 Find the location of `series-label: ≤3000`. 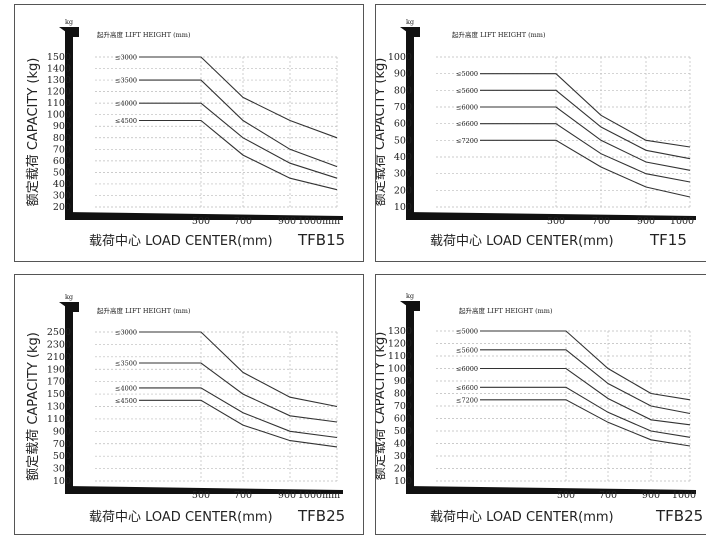

series-label: ≤3000 is located at coordinates (126, 58).